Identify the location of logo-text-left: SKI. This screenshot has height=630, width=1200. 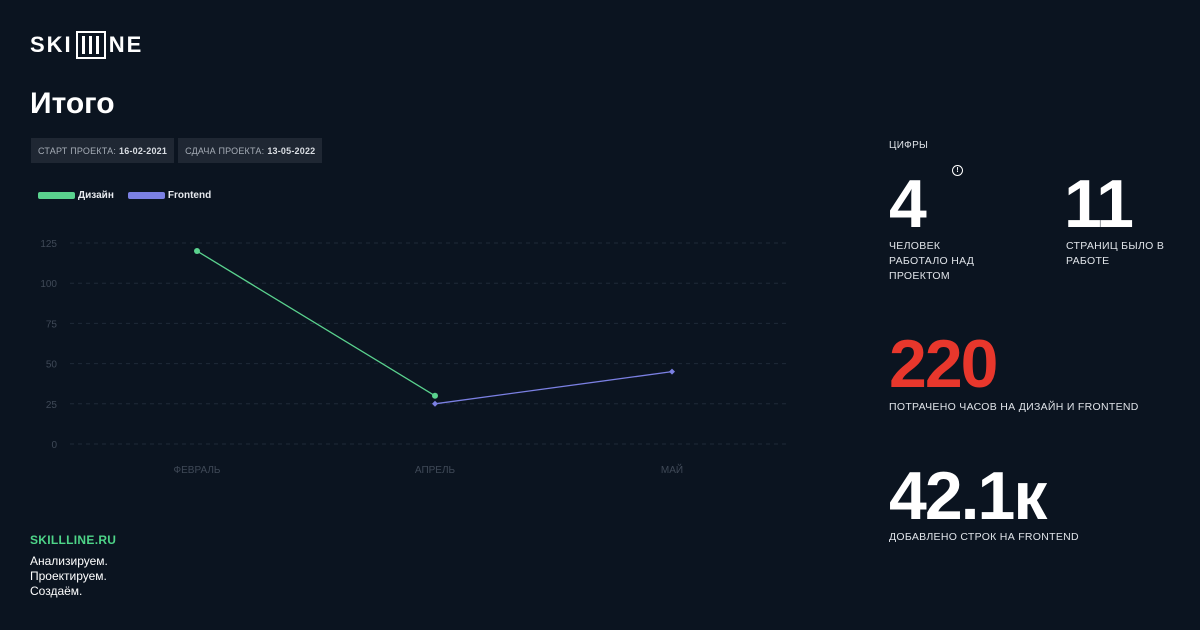
(51, 44).